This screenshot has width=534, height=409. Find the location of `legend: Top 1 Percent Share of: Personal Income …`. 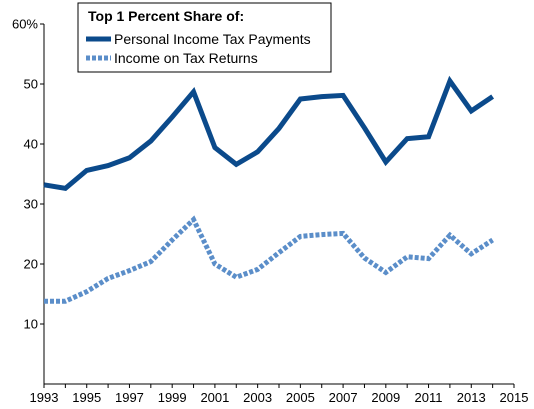

legend: Top 1 Percent Share of: Personal Income … is located at coordinates (204, 37).